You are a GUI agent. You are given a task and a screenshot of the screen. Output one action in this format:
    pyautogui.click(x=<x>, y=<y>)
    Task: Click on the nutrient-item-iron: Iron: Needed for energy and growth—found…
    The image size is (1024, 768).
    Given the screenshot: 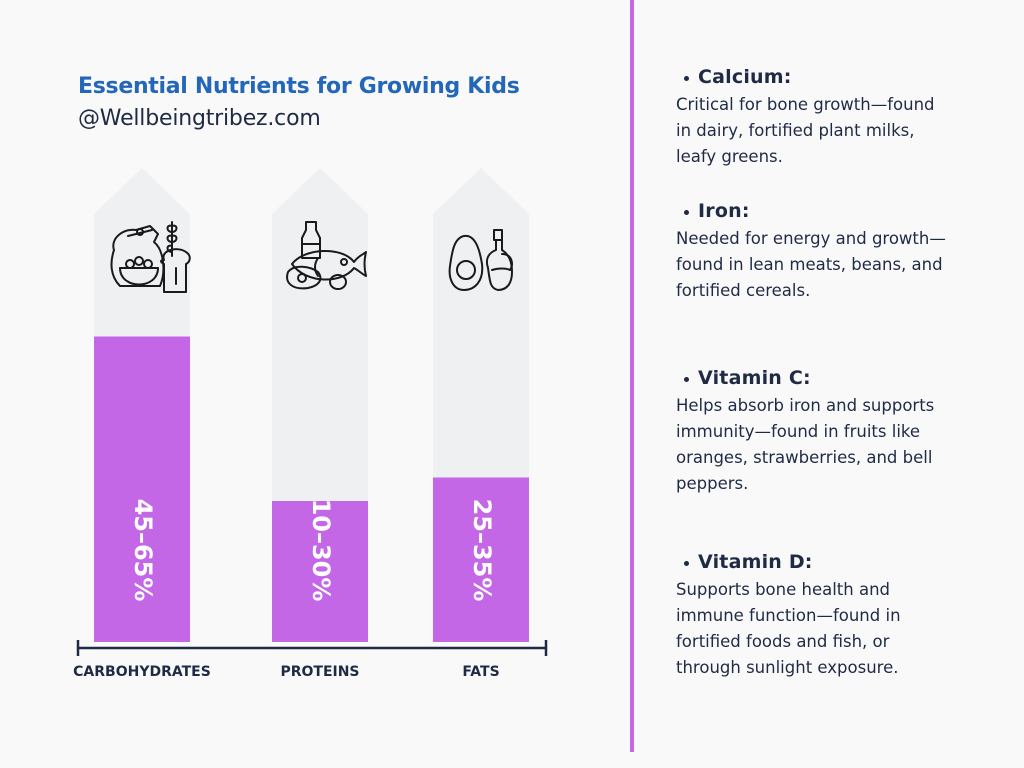 What is the action you would take?
    pyautogui.click(x=841, y=252)
    